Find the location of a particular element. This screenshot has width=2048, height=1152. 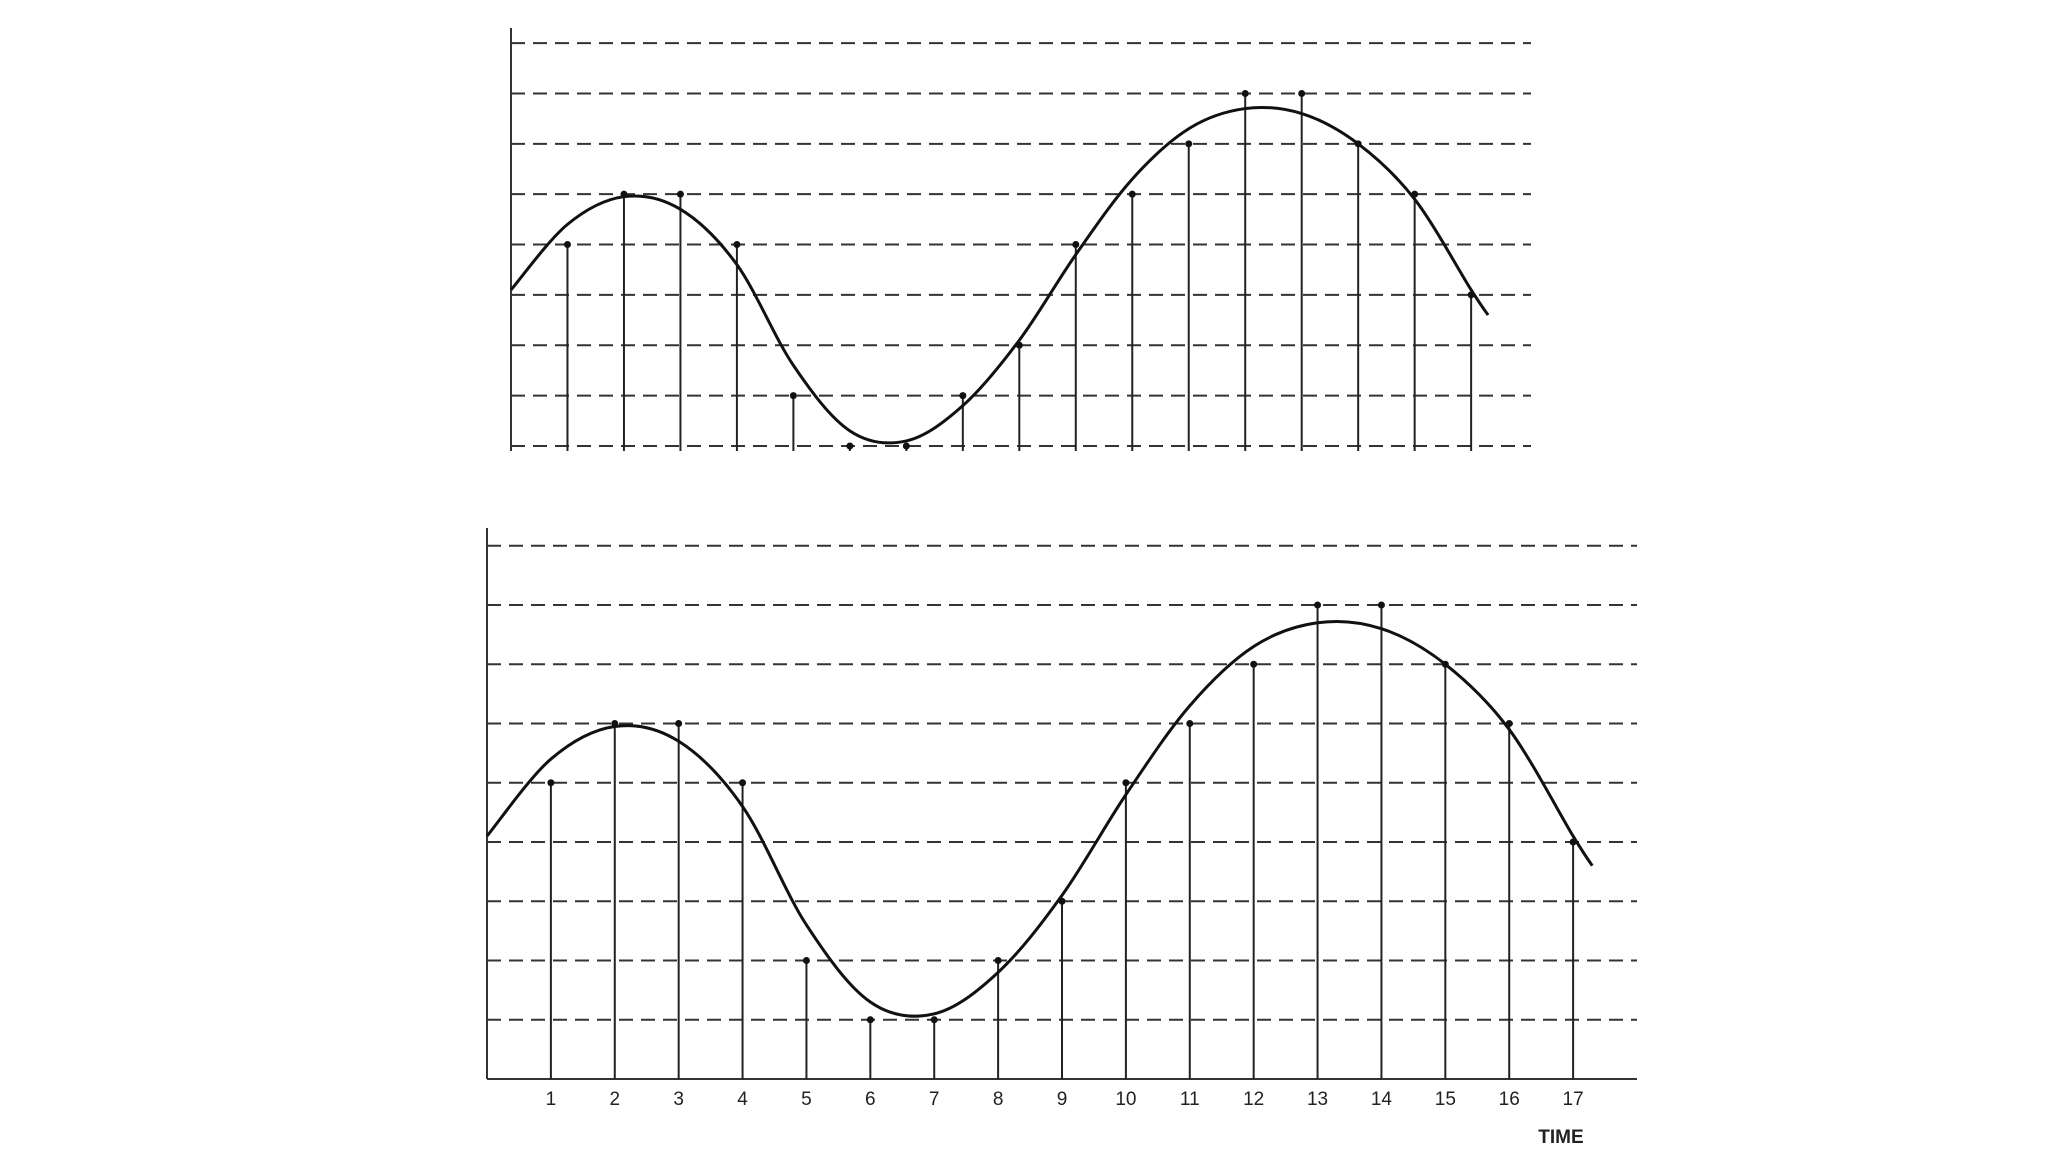

x-tick-label: 13 is located at coordinates (1317, 1099).